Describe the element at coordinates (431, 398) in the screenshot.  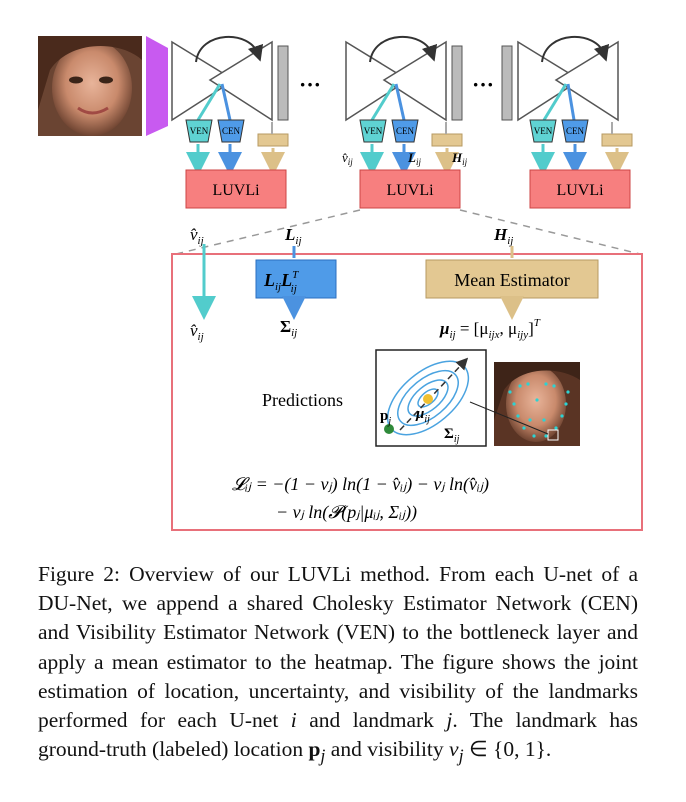
I see `uncertainty-ellipse-panel: pj μij Σij` at that location.